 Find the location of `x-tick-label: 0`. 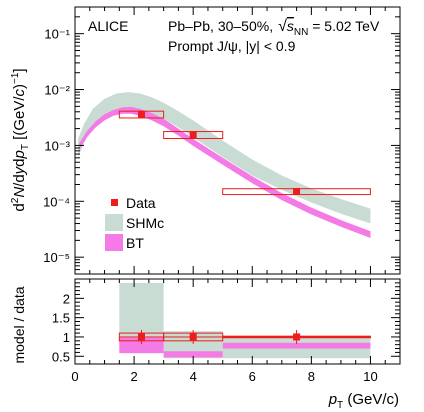

x-tick-label: 0 is located at coordinates (74, 376).